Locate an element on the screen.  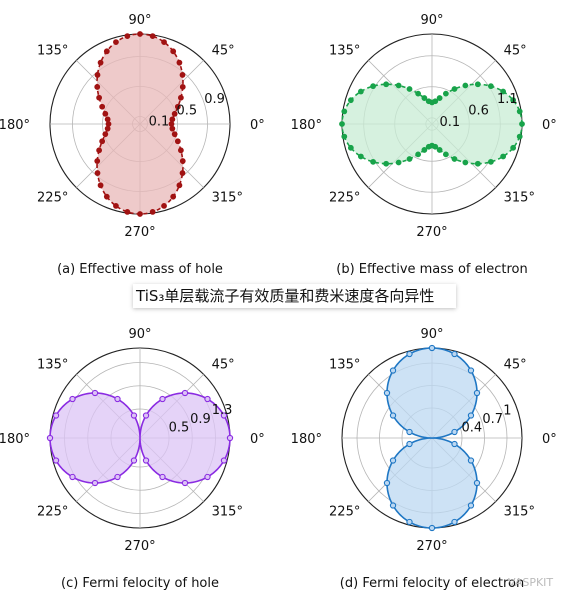
radial-tick-label: 1 is located at coordinates (507, 410).